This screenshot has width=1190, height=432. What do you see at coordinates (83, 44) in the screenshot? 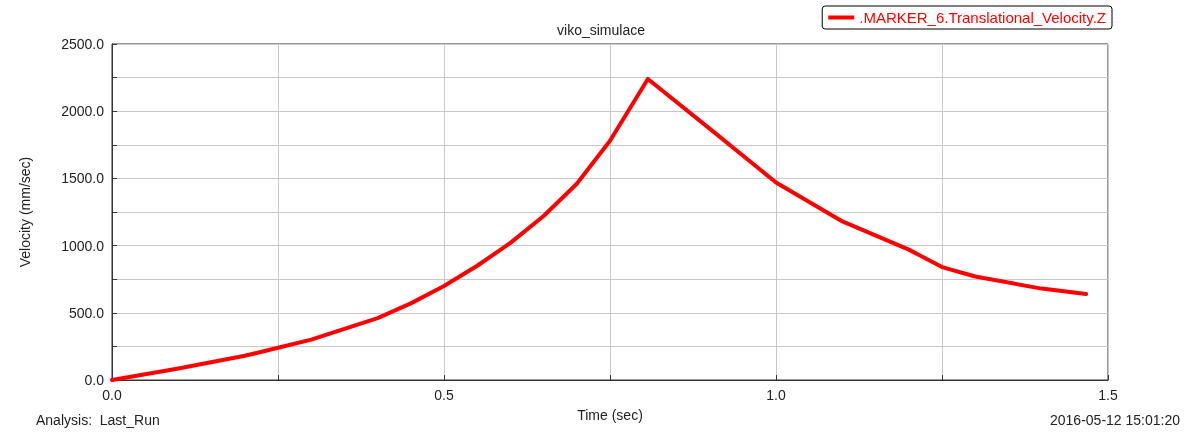
I see `y-tick-label: 2500.0` at bounding box center [83, 44].